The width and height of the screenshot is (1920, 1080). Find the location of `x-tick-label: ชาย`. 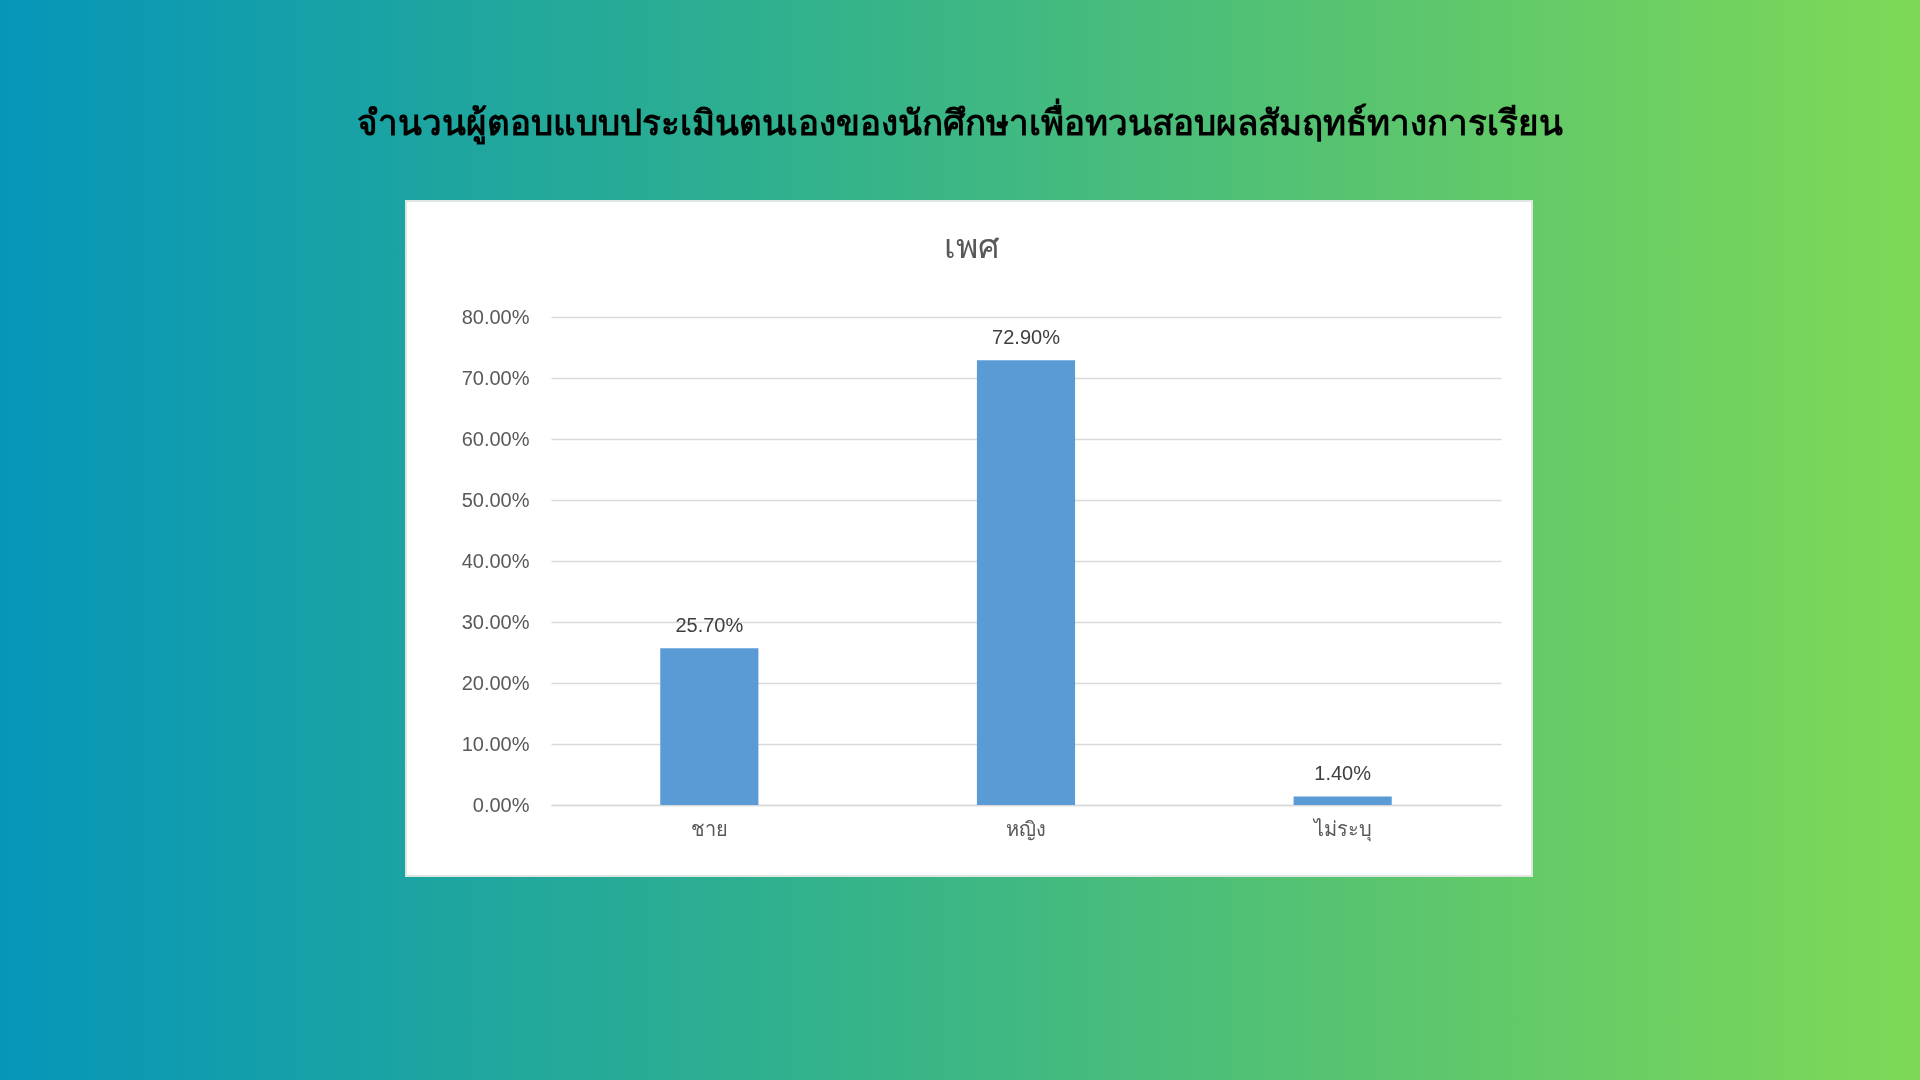

x-tick-label: ชาย is located at coordinates (709, 828).